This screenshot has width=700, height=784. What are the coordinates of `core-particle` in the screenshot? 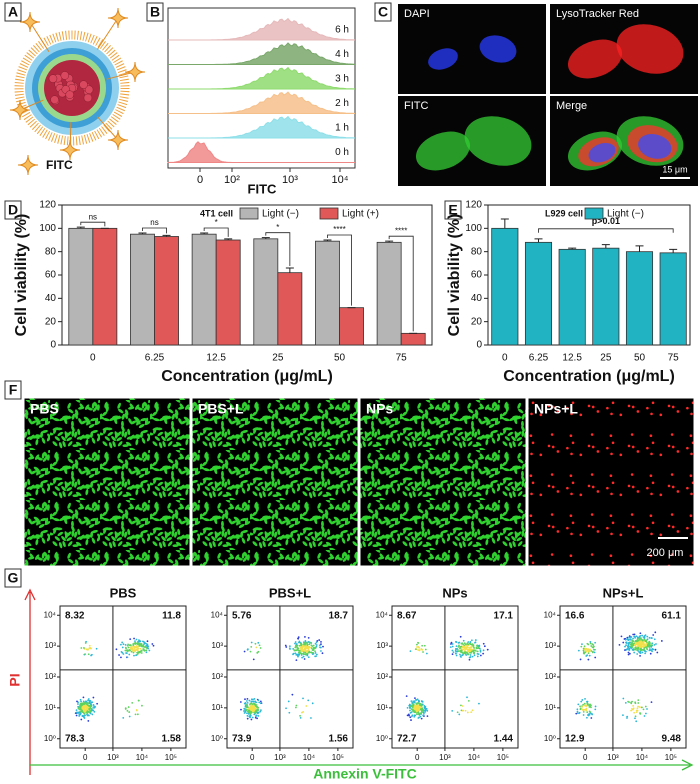 It's located at (89, 89).